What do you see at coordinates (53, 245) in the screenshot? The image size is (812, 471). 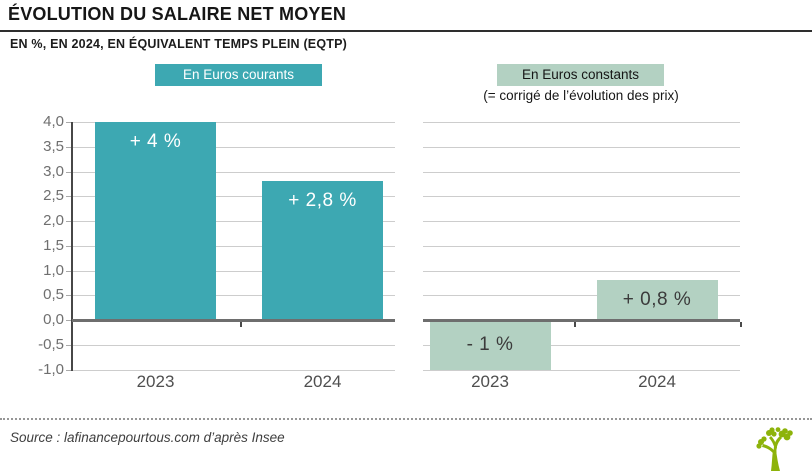 I see `y-axis-label: 1,5` at bounding box center [53, 245].